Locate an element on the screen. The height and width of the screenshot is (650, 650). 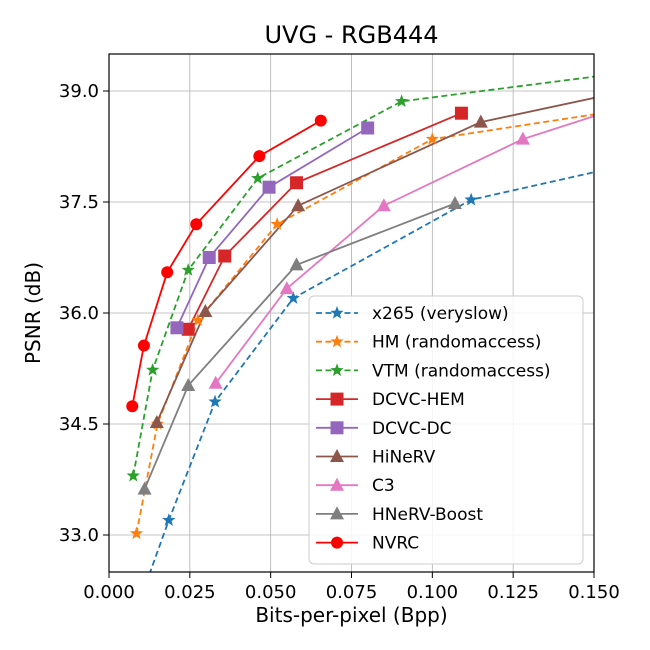
x-tick-label: 0.025 is located at coordinates (190, 592).